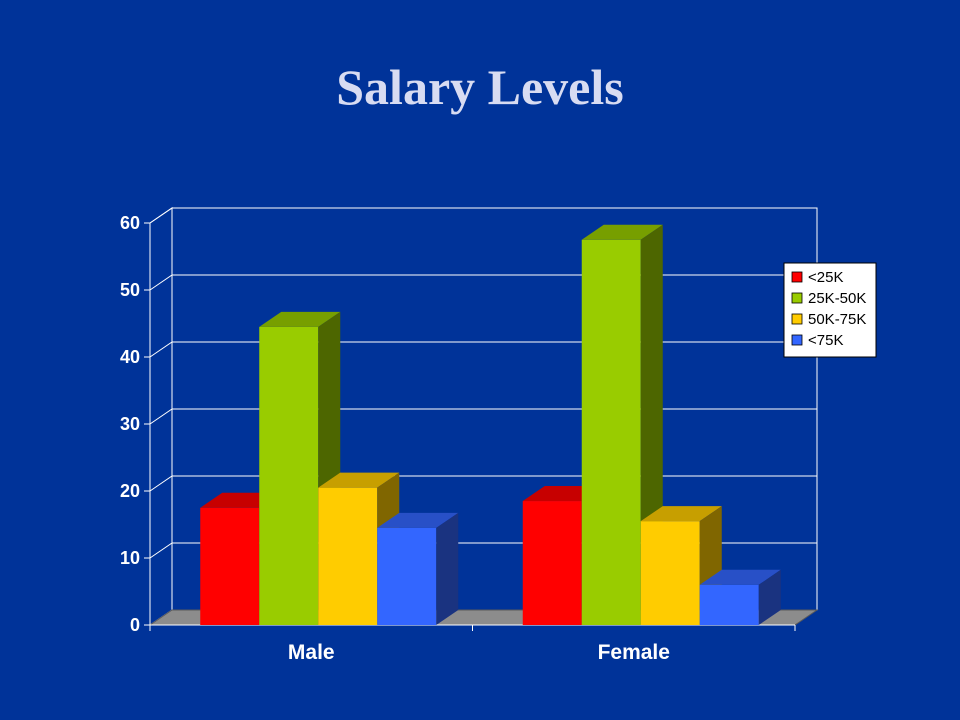 This screenshot has width=960, height=720. I want to click on y-axis-tick-label: 40, so click(130, 357).